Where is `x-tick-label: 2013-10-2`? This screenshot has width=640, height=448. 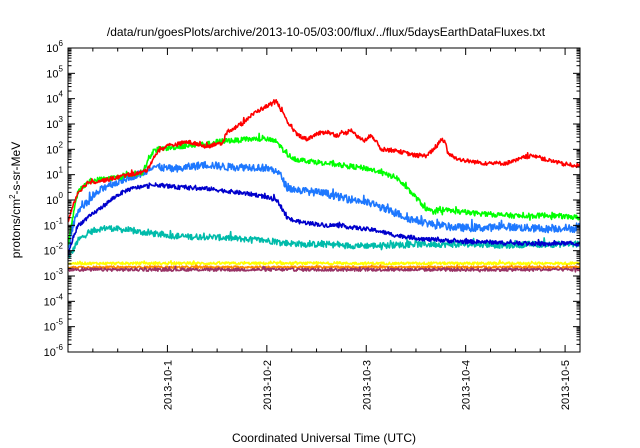 x-tick-label: 2013-10-2 is located at coordinates (268, 385).